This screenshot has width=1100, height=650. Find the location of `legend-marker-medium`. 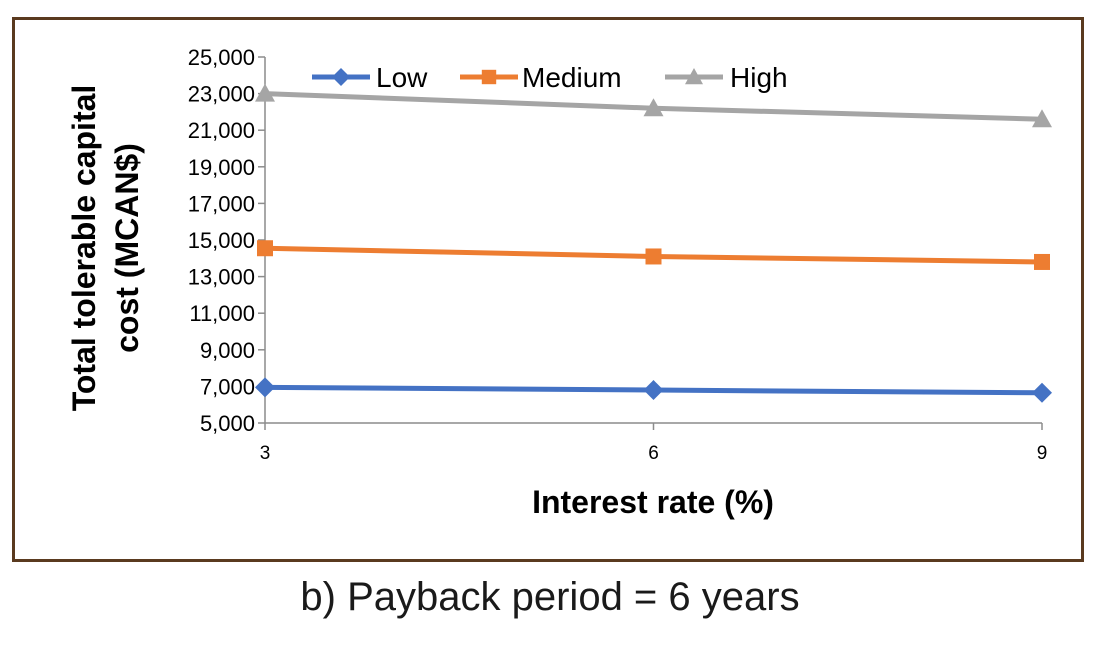

legend-marker-medium is located at coordinates (489, 77).